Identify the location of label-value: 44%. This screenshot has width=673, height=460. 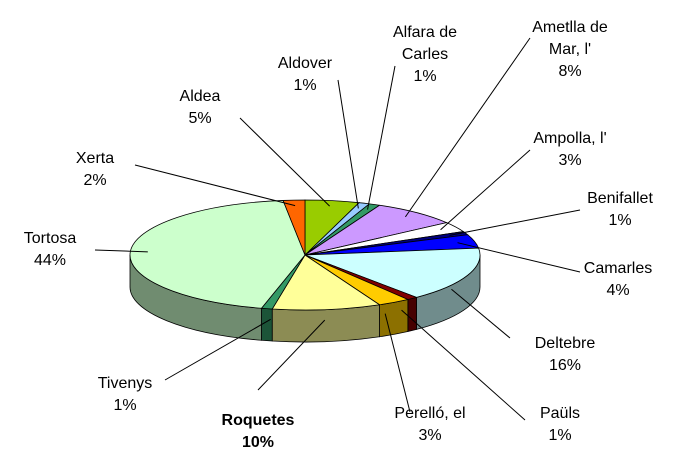
(50, 260).